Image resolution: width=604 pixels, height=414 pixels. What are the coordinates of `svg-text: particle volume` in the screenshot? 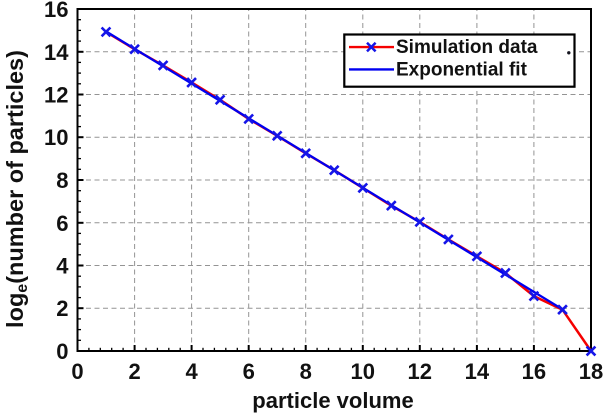 It's located at (332, 400).